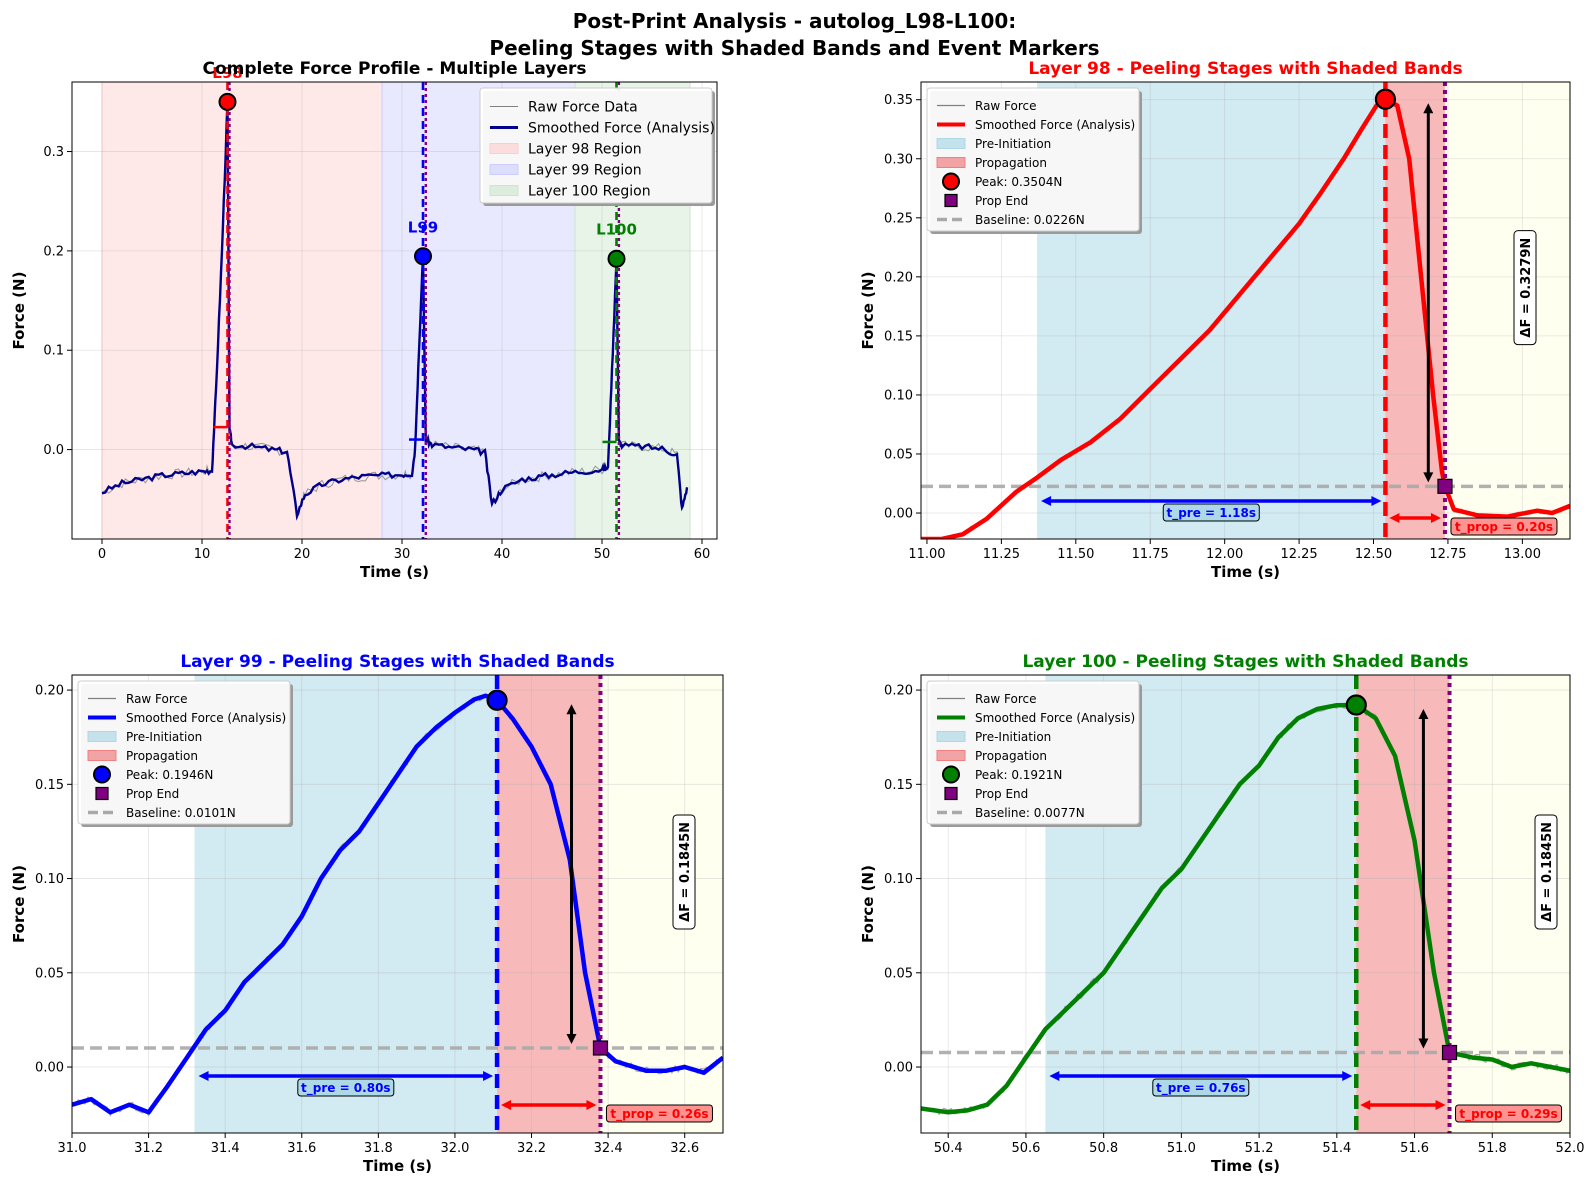 This screenshot has height=1181, width=1589. Describe the element at coordinates (423, 256) in the screenshot. I see `peak-point` at that location.